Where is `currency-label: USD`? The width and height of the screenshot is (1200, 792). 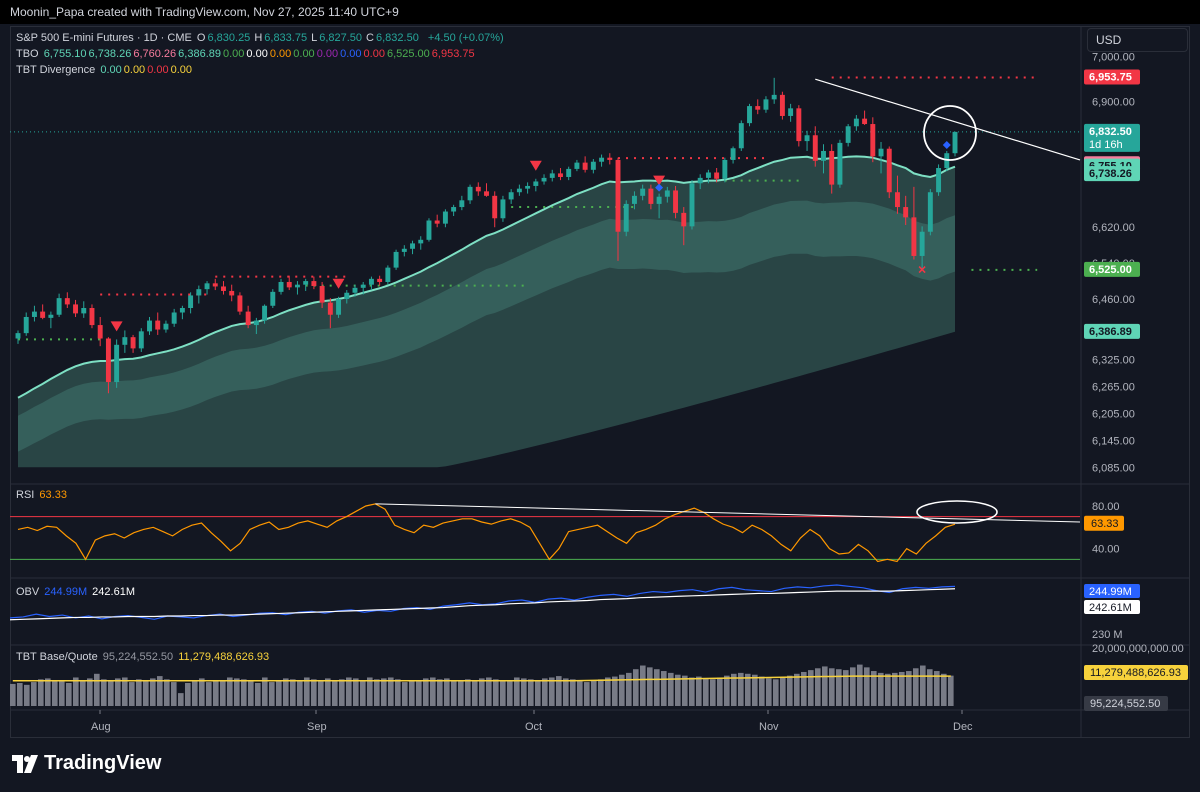 currency-label: USD is located at coordinates (1109, 40).